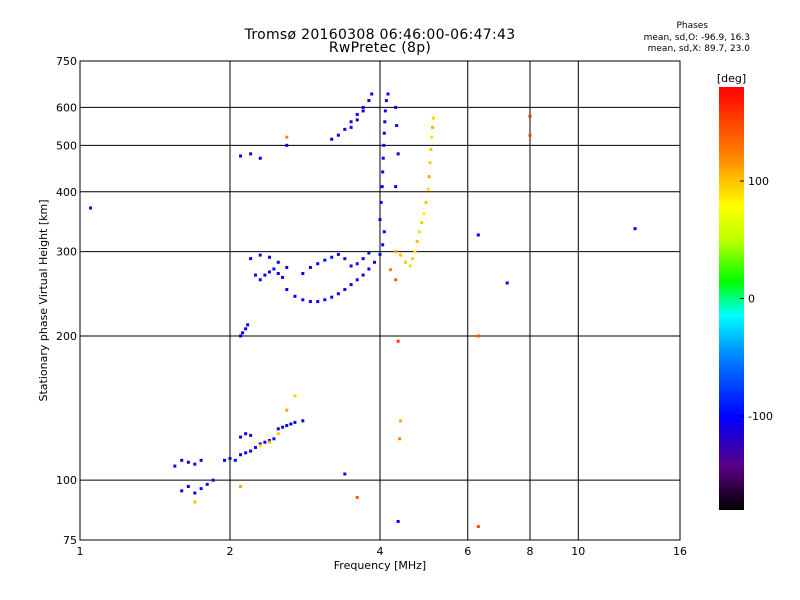 The width and height of the screenshot is (800, 600). Describe the element at coordinates (760, 416) in the screenshot. I see `colorbar-tick-label: -100` at that location.